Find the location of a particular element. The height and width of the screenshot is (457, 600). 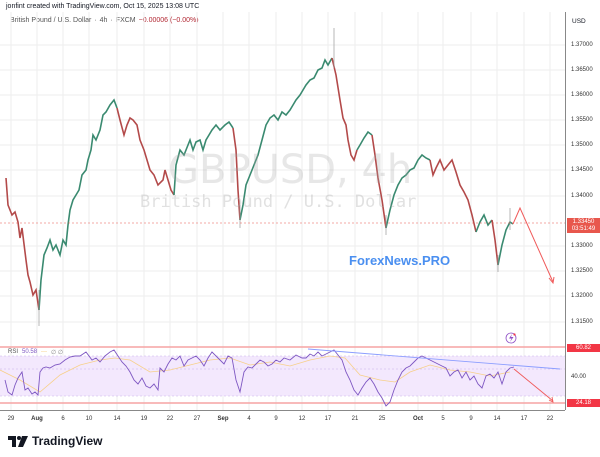

rsi-line is located at coordinates (259, 378).